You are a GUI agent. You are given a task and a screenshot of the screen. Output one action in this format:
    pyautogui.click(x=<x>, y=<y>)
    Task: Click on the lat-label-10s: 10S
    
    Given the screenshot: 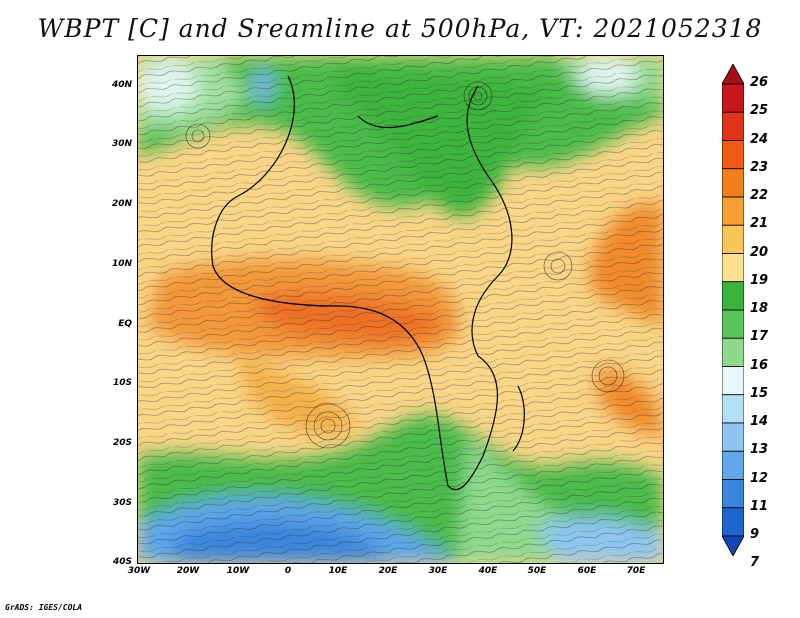 What is the action you would take?
    pyautogui.click(x=122, y=383)
    